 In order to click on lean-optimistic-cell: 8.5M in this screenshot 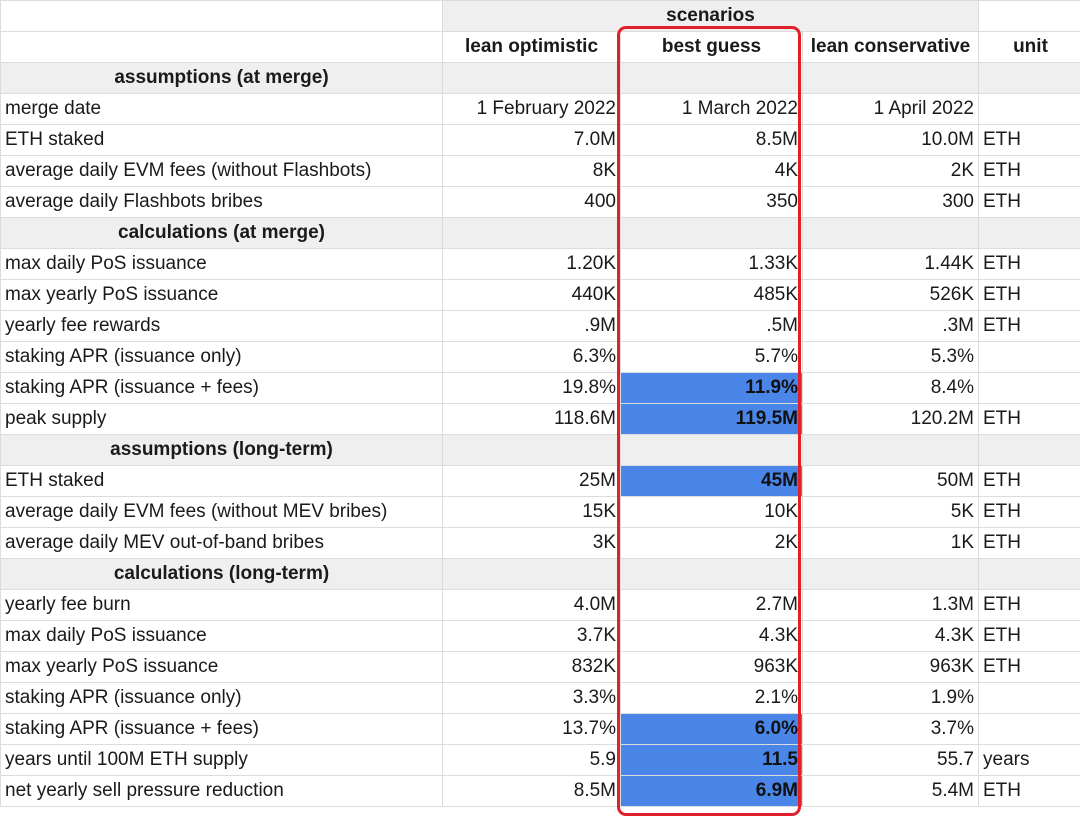, I will do `click(532, 791)`.